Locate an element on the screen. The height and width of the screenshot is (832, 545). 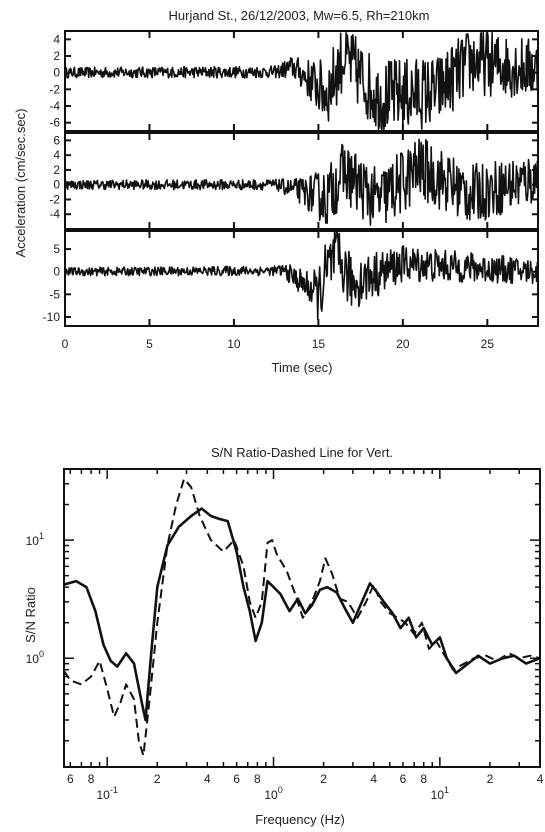
chart2-title: S/N Ratio-Dashed Line for Vert. is located at coordinates (302, 452).